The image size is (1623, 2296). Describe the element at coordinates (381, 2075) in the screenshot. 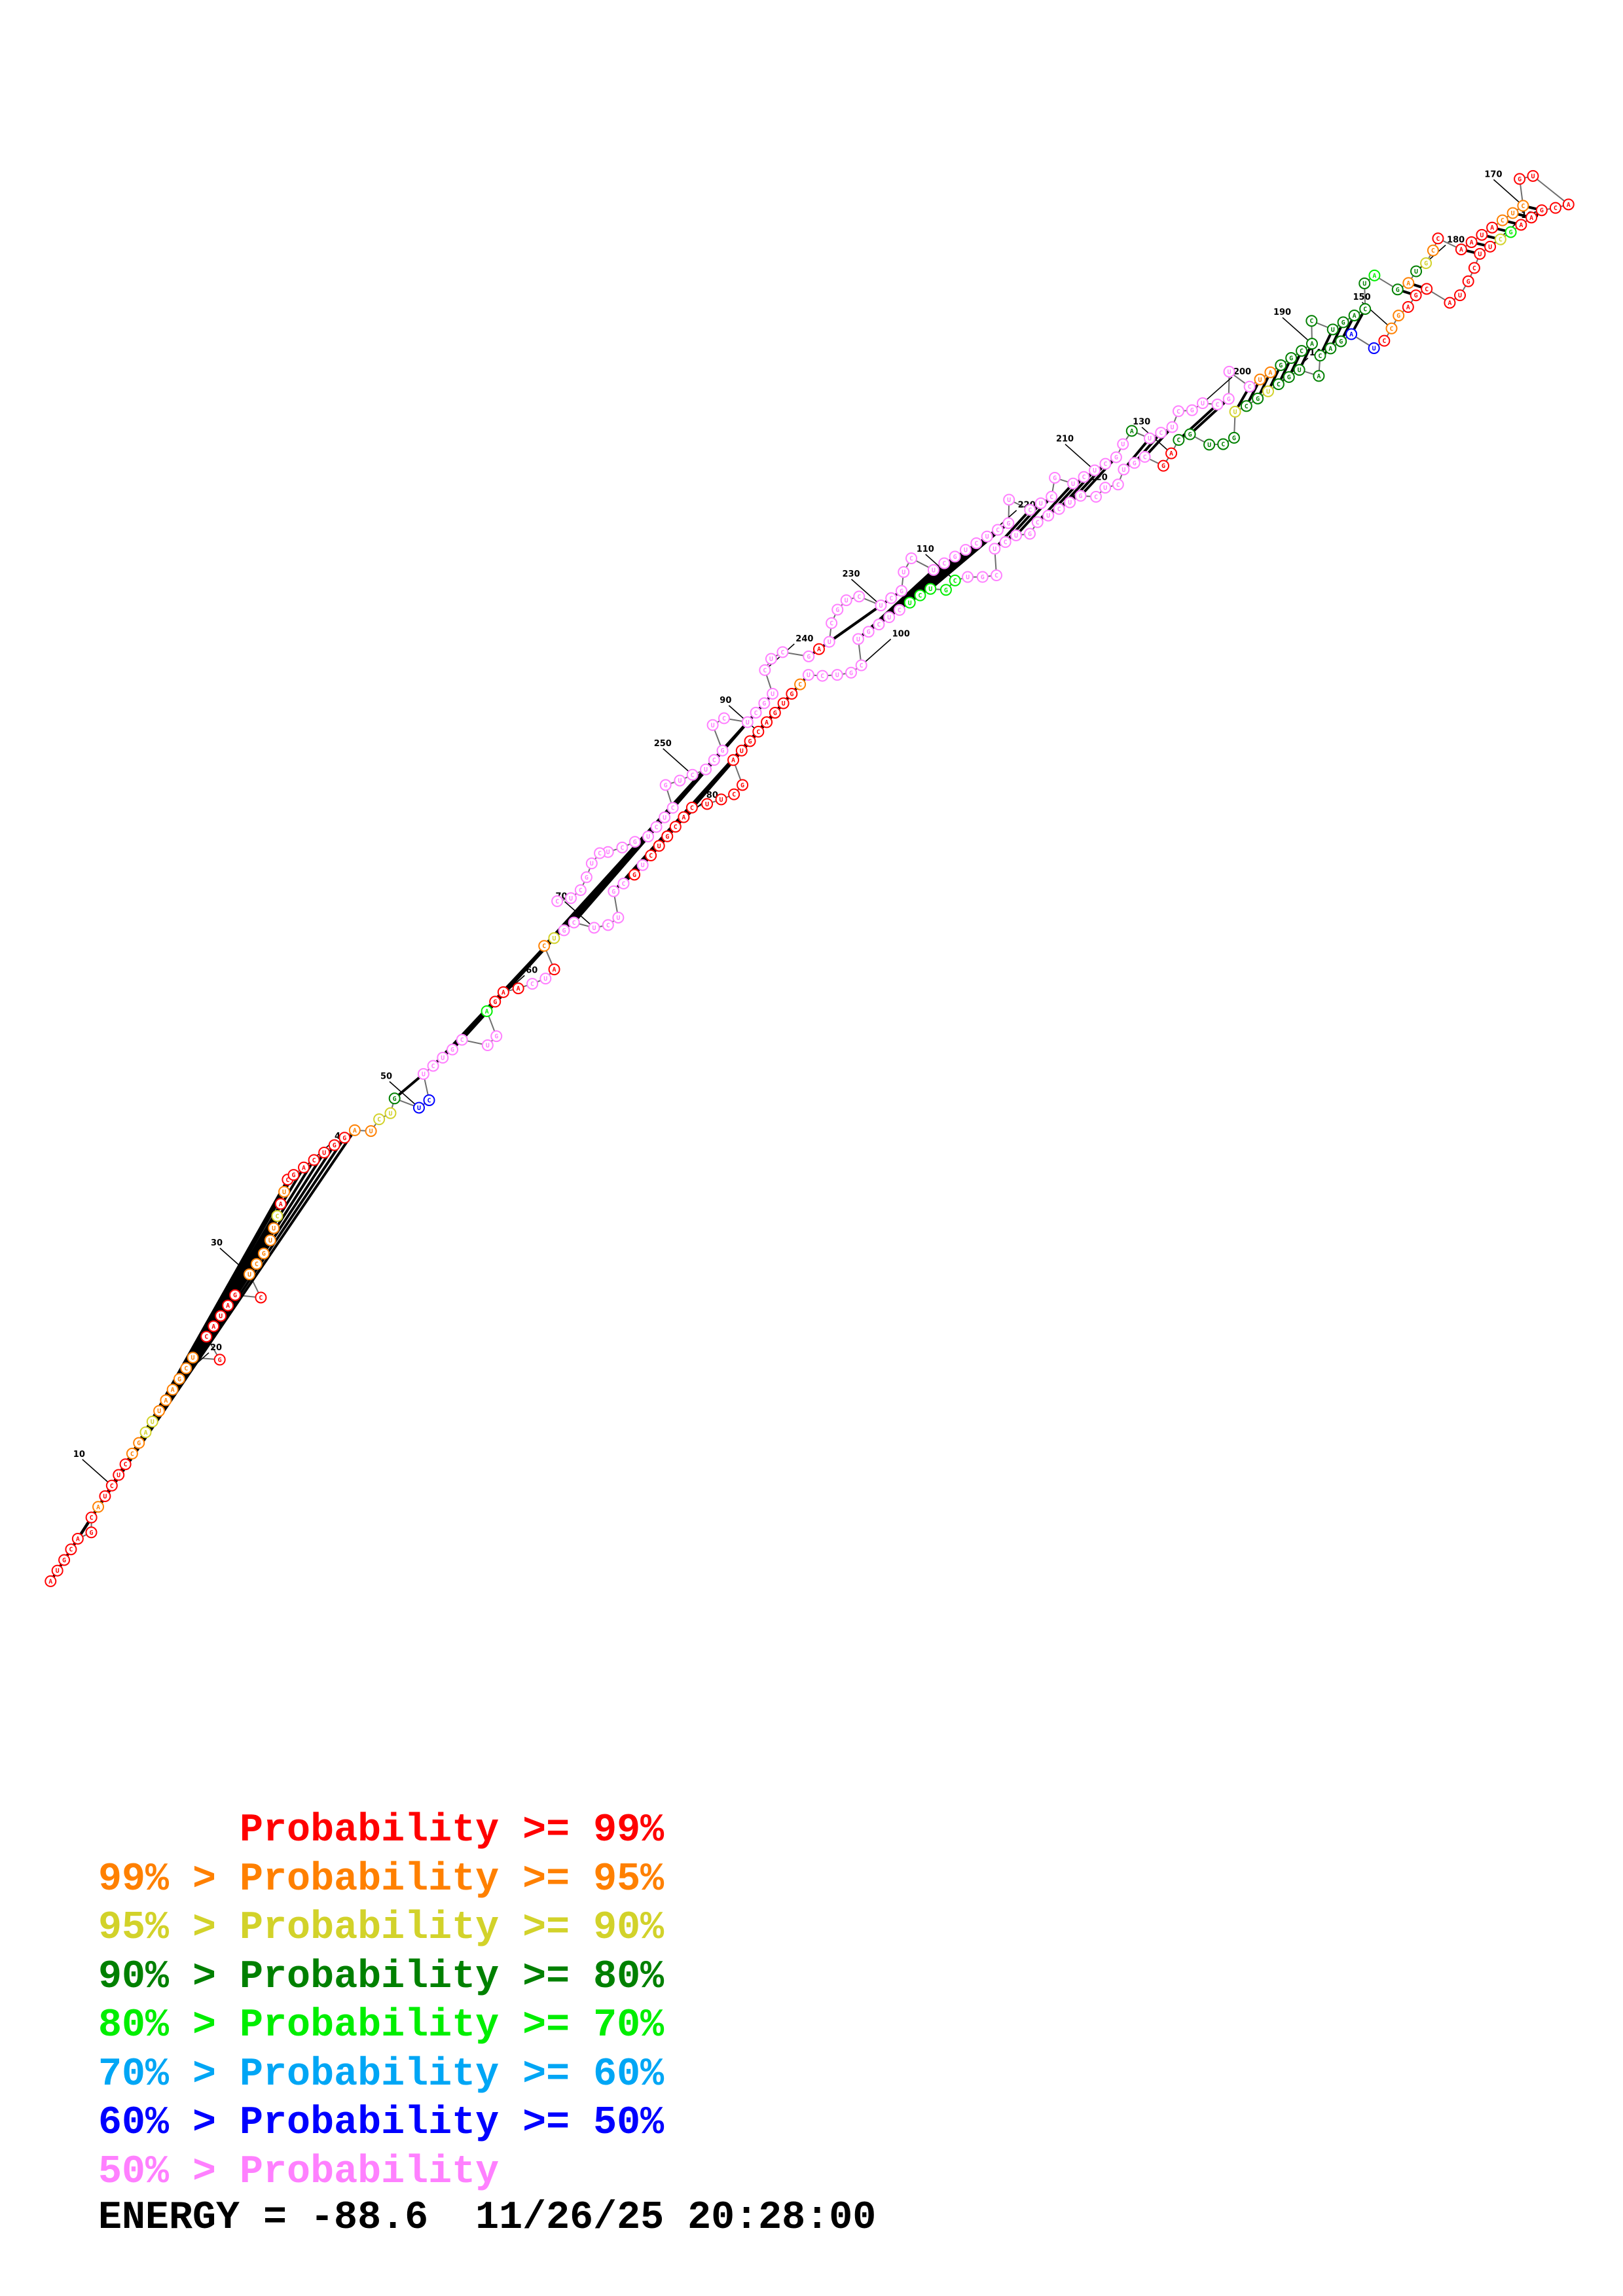

I see `legend-row: 70% > Probability >= 60%` at that location.